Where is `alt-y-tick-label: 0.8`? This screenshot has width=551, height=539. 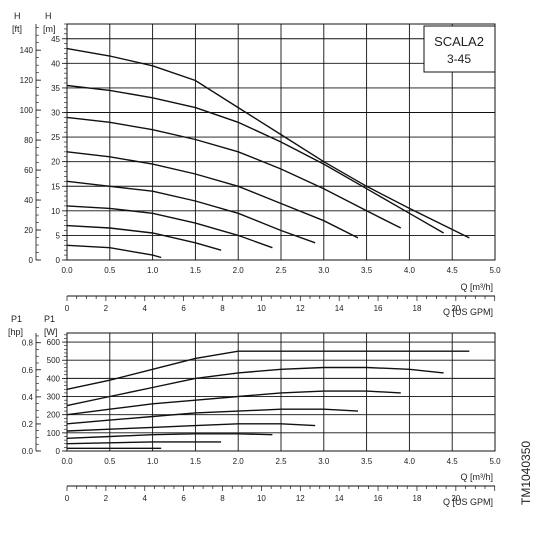
alt-y-tick-label: 0.8 is located at coordinates (28, 343).